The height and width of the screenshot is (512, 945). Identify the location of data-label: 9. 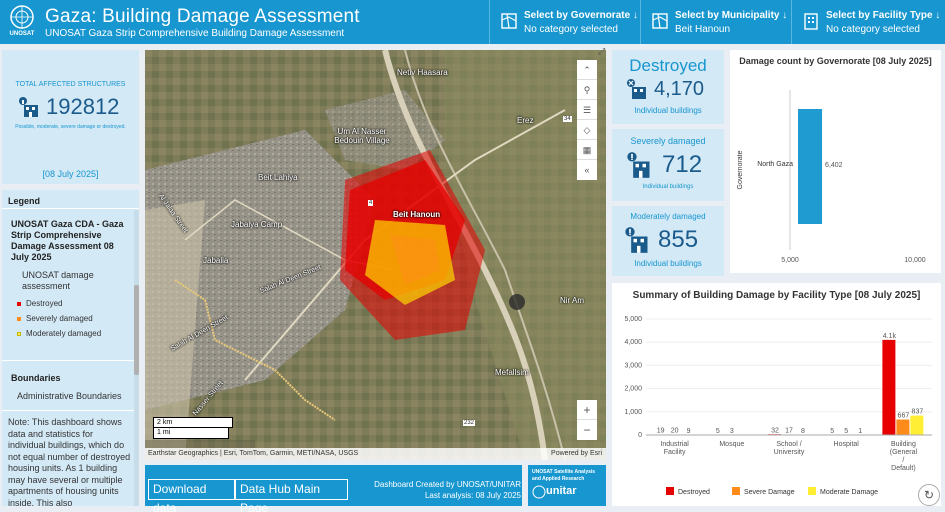
(689, 431).